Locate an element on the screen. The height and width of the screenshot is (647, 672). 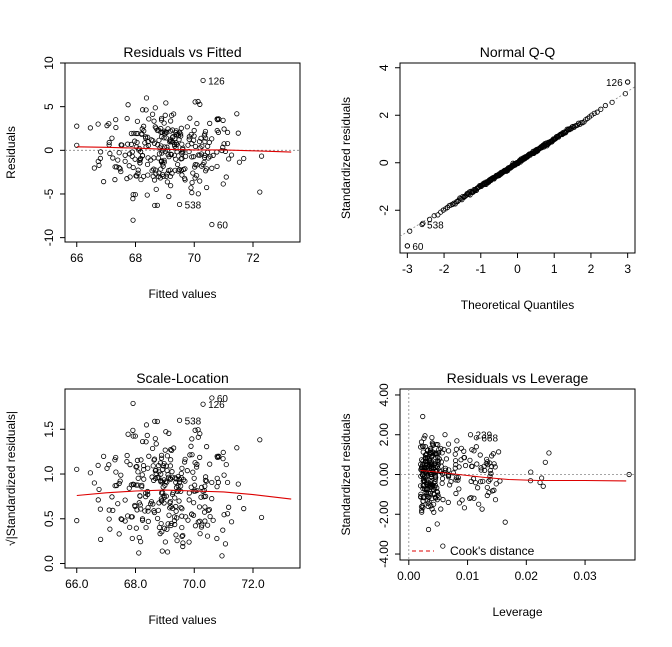
x-tick-label: 0.03 is located at coordinates (585, 576).